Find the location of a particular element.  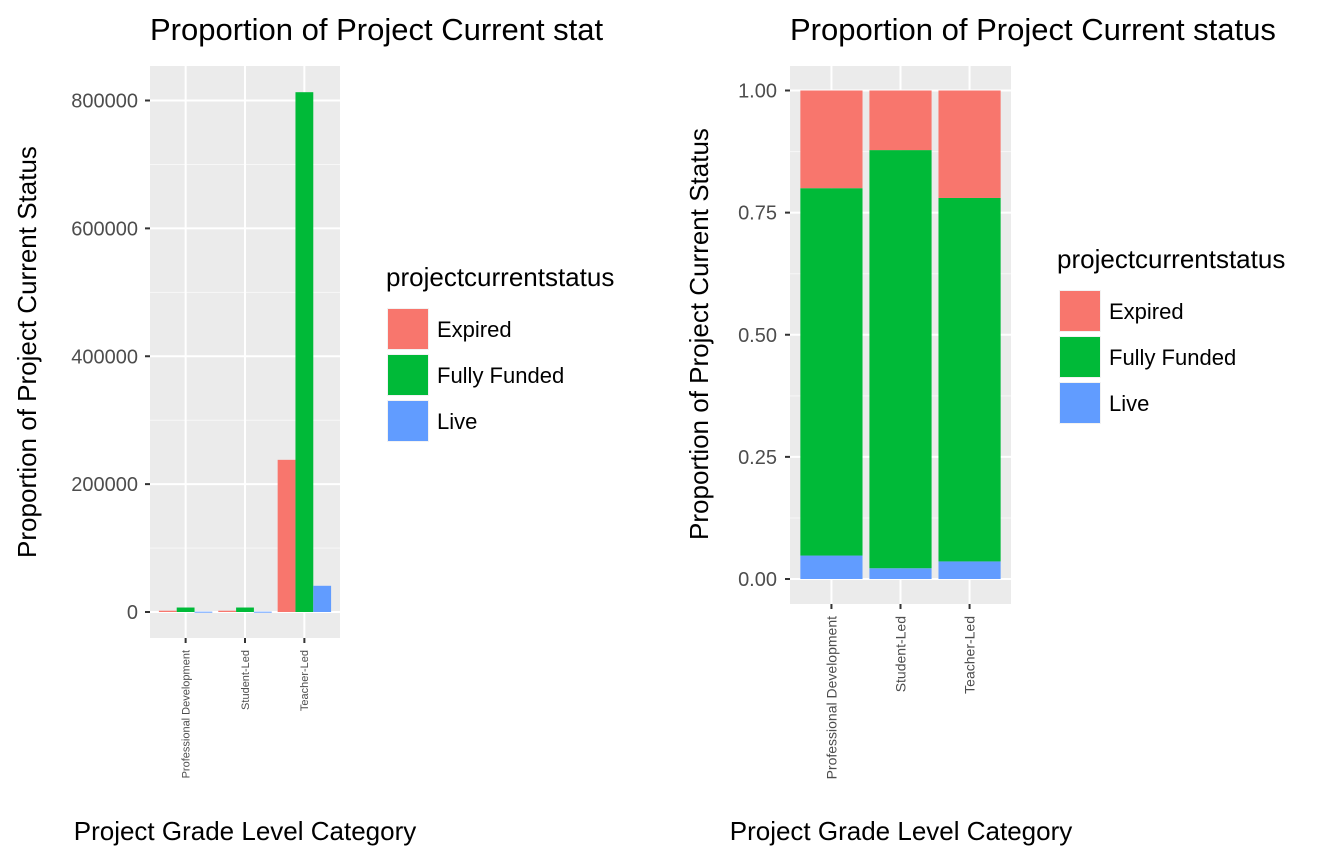

y-tick-label: 0.75 is located at coordinates (757, 214).